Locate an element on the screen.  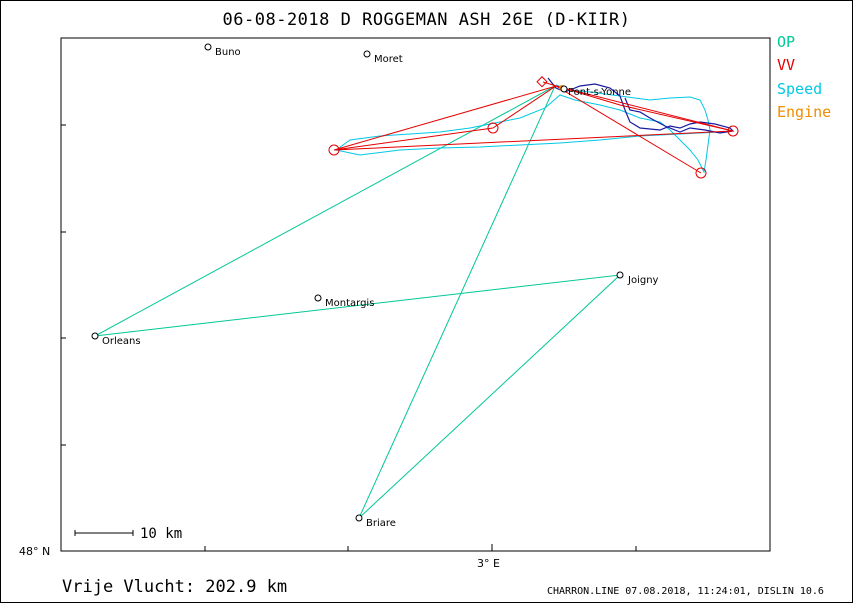
scale-bar-label: 10 km is located at coordinates (161, 534).